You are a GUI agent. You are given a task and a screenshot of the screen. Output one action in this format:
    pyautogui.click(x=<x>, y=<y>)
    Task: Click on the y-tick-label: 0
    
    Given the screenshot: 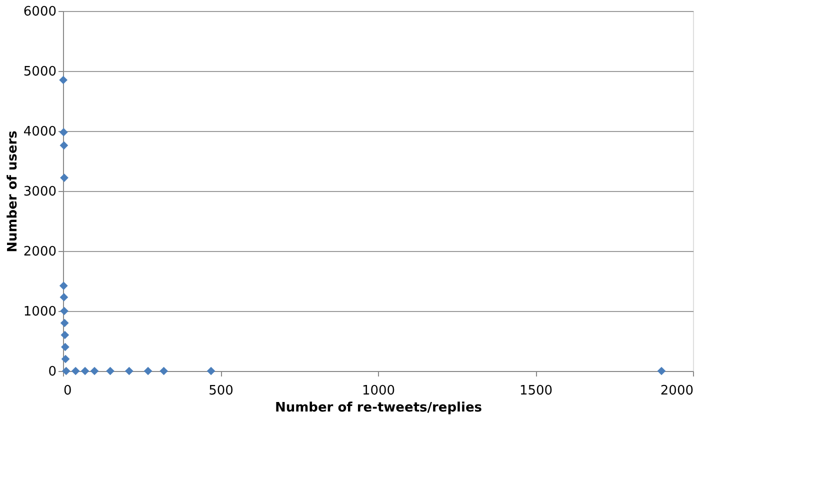 What is the action you would take?
    pyautogui.click(x=52, y=372)
    